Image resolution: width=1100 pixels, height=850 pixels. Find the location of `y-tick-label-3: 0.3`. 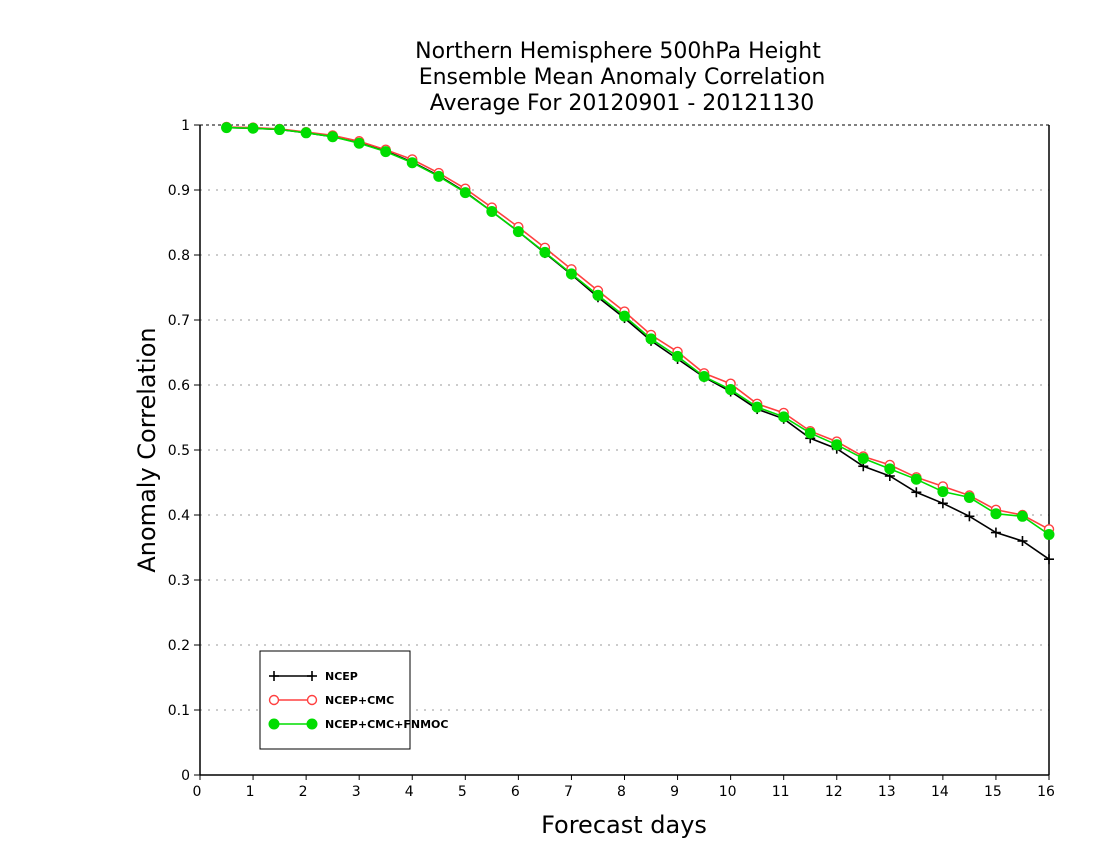

y-tick-label-3: 0.3 is located at coordinates (179, 581).